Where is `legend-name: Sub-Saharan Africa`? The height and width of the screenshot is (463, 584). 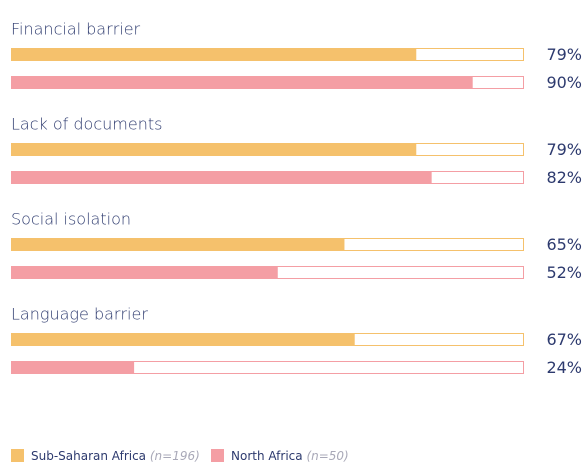 legend-name: Sub-Saharan Africa is located at coordinates (88, 456).